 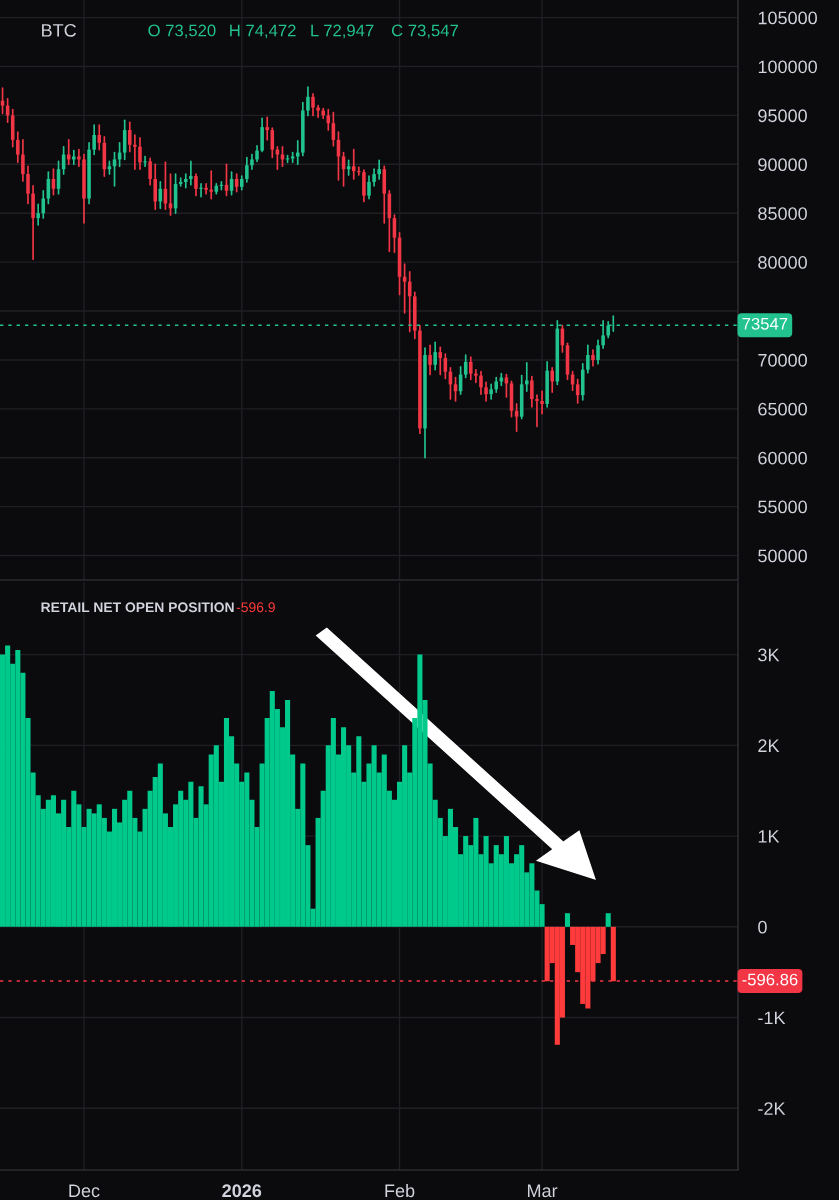 What do you see at coordinates (782, 507) in the screenshot?
I see `y-tick-label: 55000` at bounding box center [782, 507].